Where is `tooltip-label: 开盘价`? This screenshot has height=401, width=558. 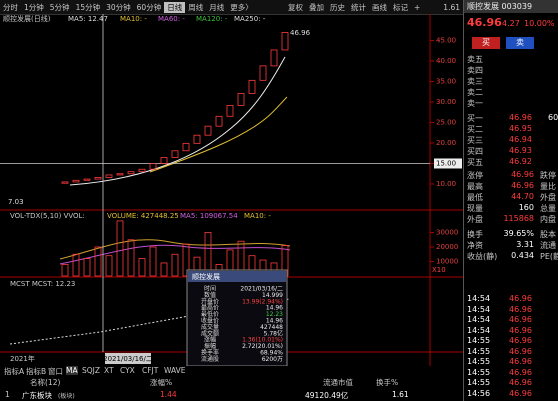 tooltip-label: 开盘价 is located at coordinates (210, 301).